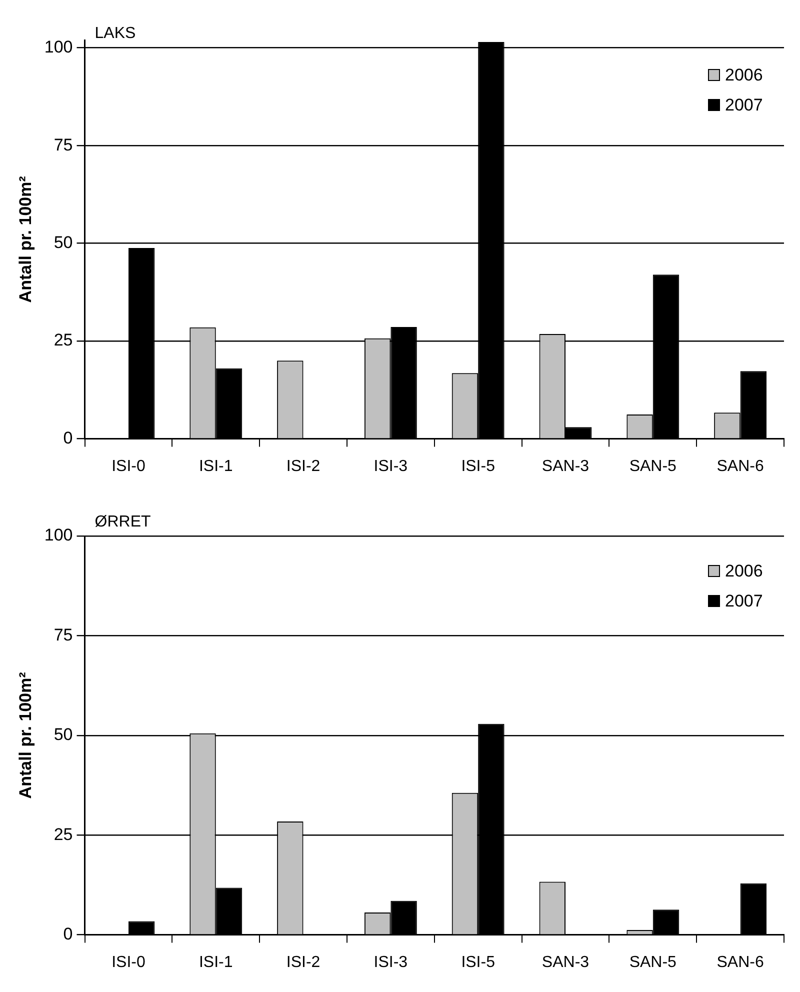 This screenshot has height=992, width=800. I want to click on chart-title: ØRRET, so click(122, 521).